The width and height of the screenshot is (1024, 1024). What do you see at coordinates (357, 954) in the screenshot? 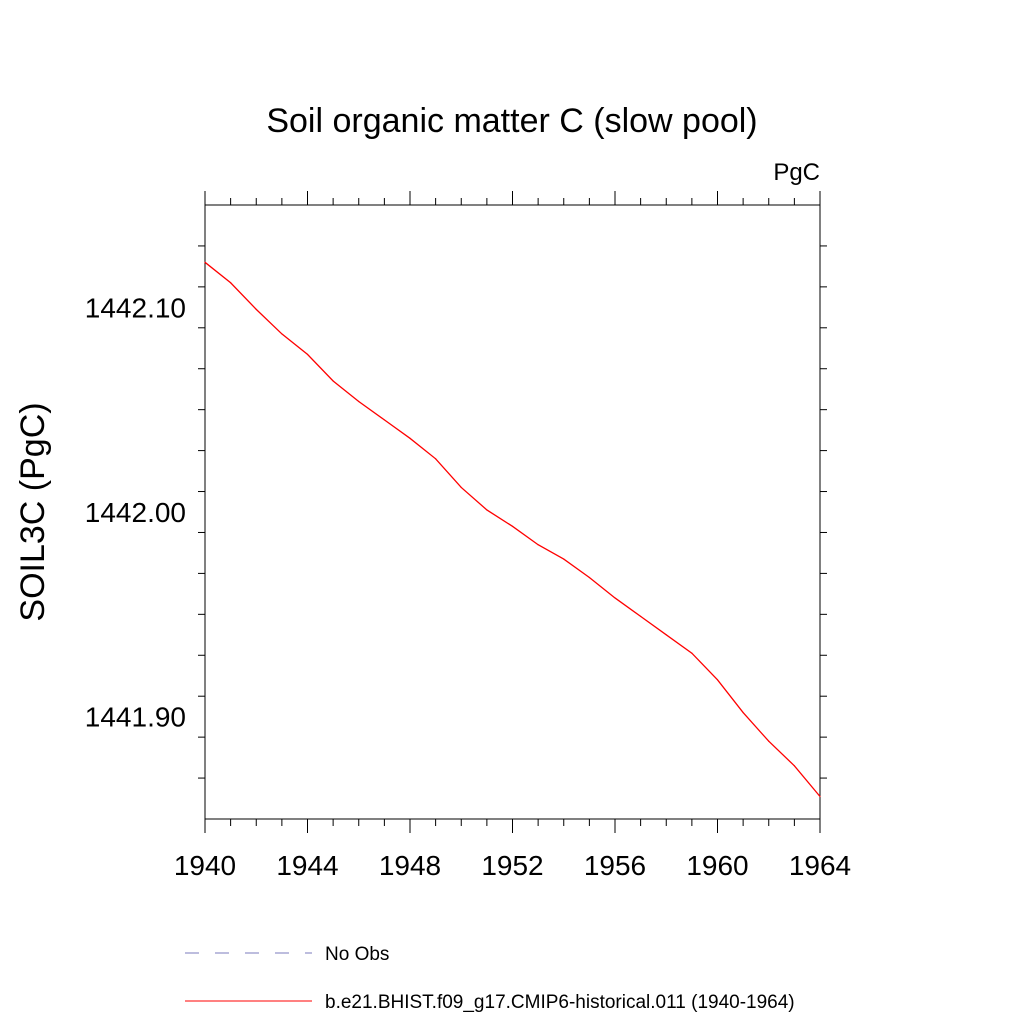
I see `legend-label: No Obs` at bounding box center [357, 954].